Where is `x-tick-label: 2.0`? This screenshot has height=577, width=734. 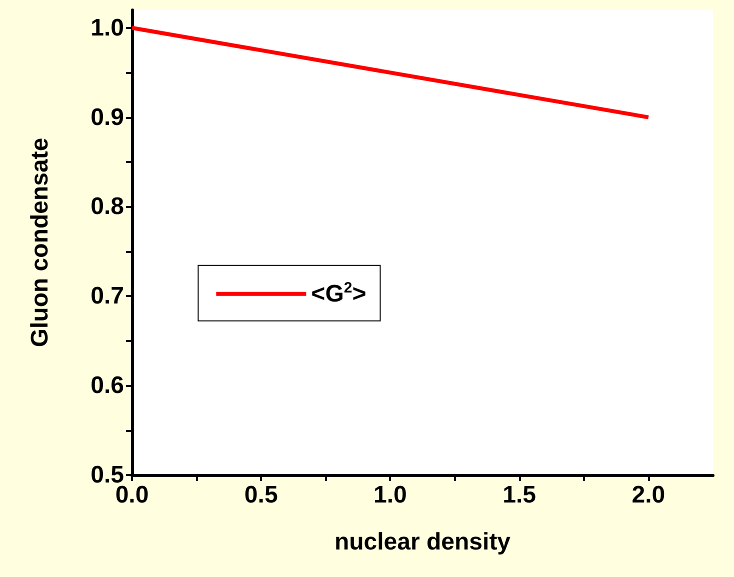 x-tick-label: 2.0 is located at coordinates (649, 495).